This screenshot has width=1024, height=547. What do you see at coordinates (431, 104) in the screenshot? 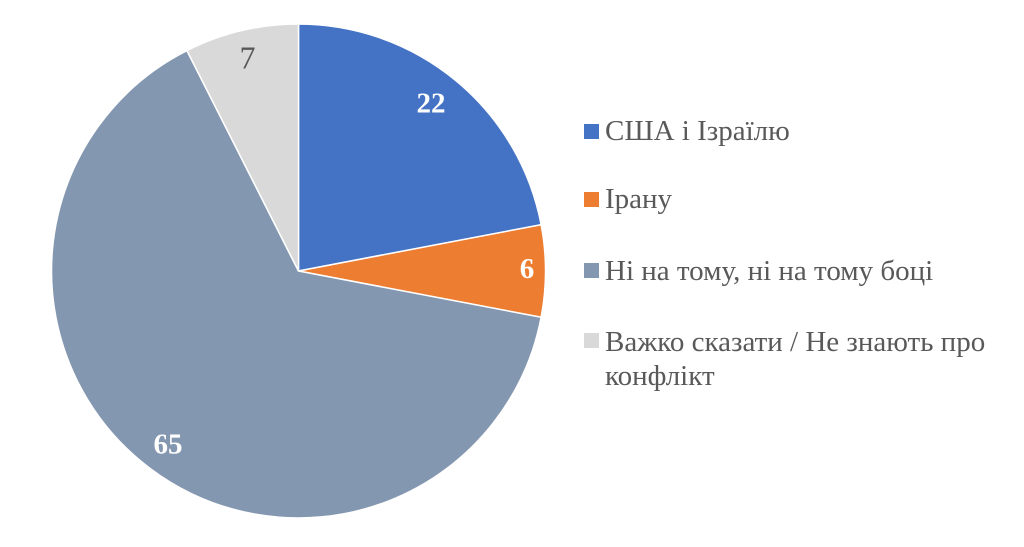
I see `svg-text: 22` at bounding box center [431, 104].